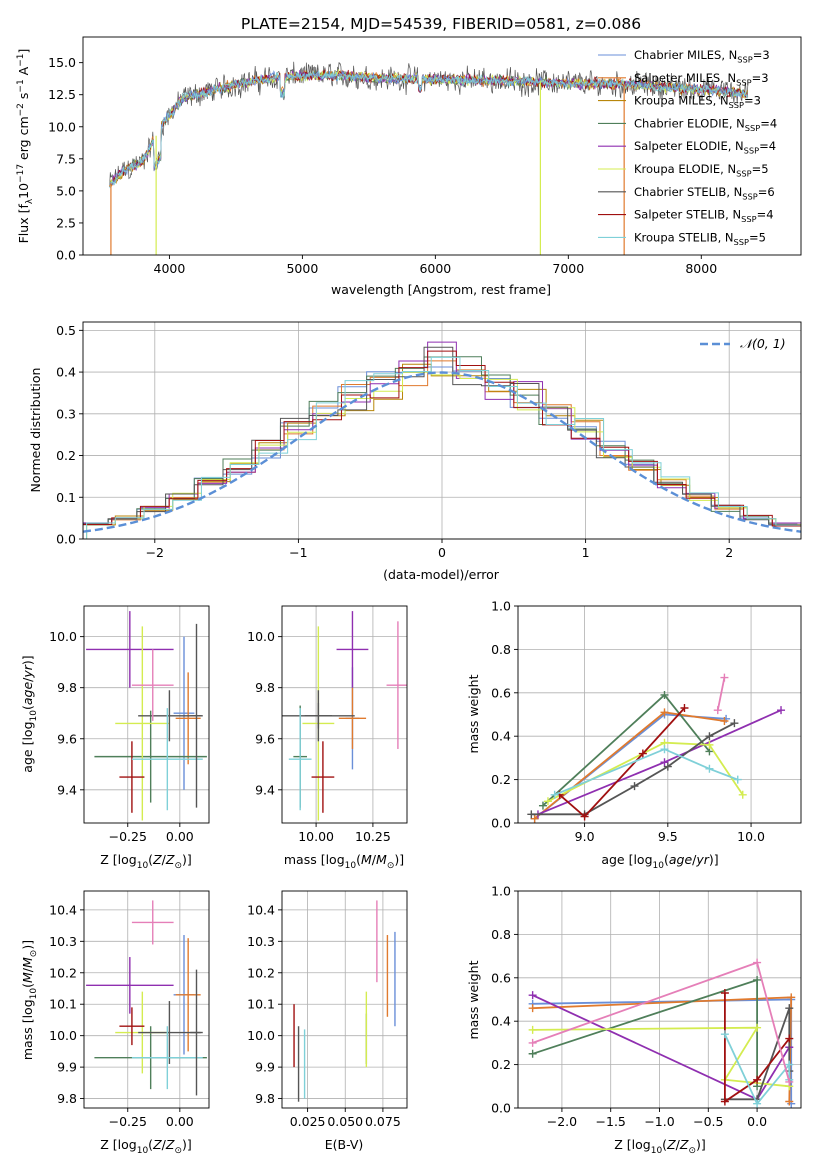  I want to click on spectrum-plot-area, so click(429, 158).